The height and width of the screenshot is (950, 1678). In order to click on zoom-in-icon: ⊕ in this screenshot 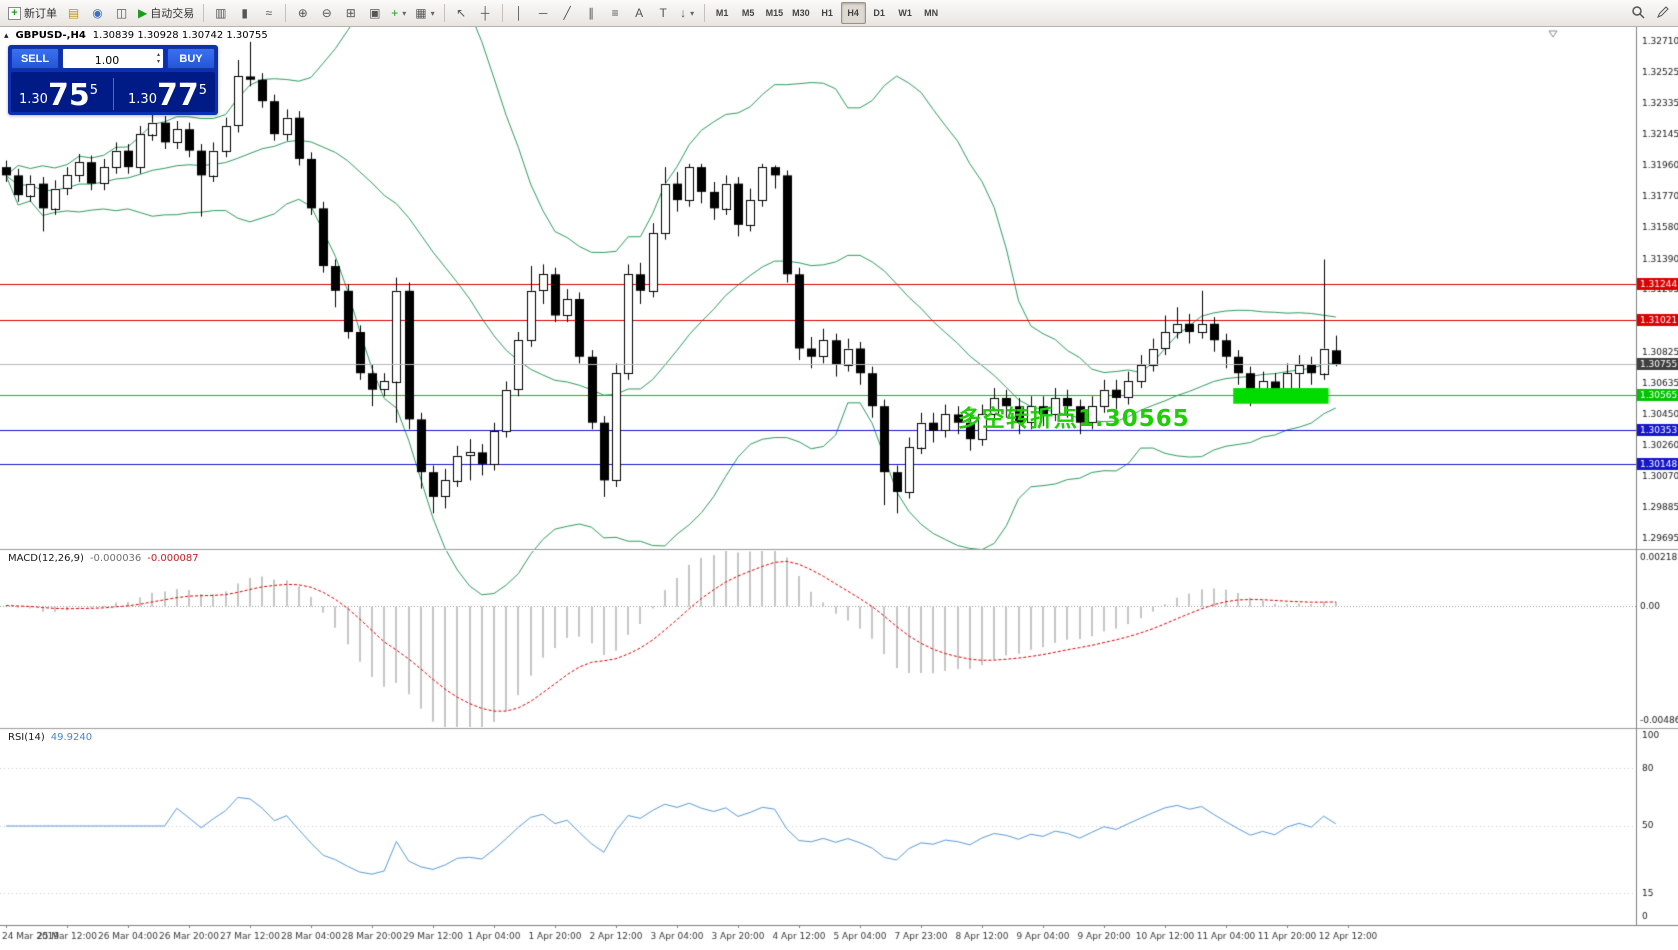, I will do `click(302, 13)`.